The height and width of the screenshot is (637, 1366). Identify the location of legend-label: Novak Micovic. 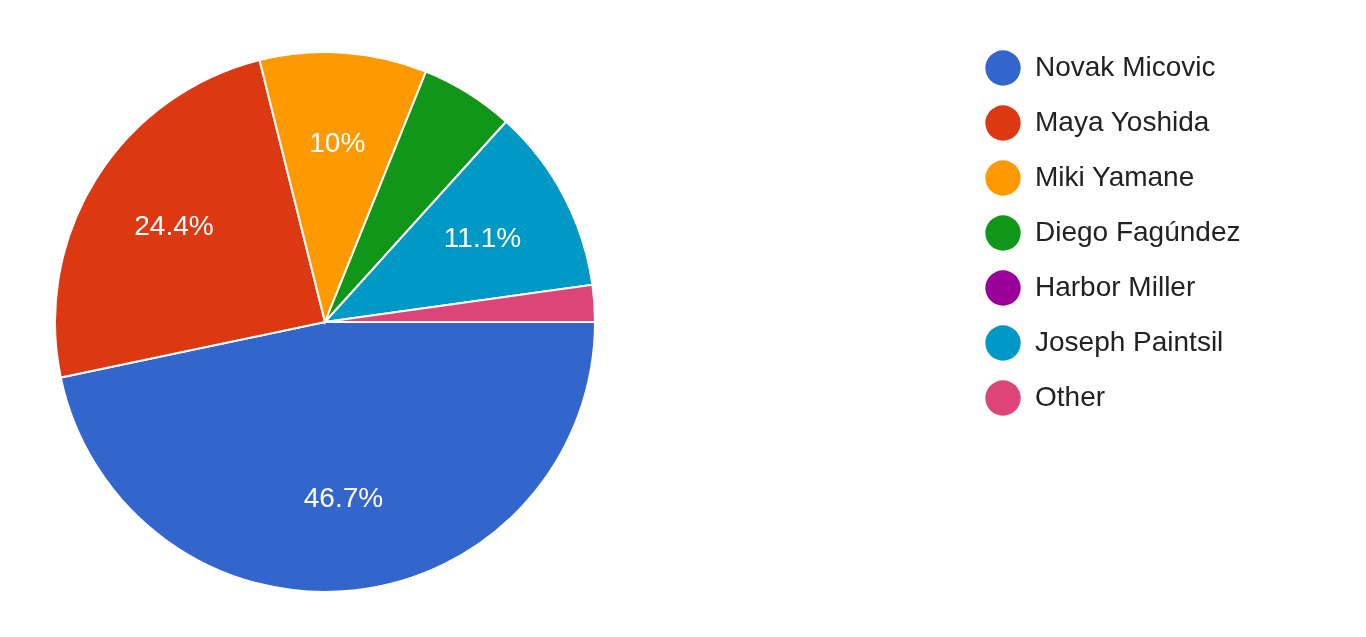
(1125, 66).